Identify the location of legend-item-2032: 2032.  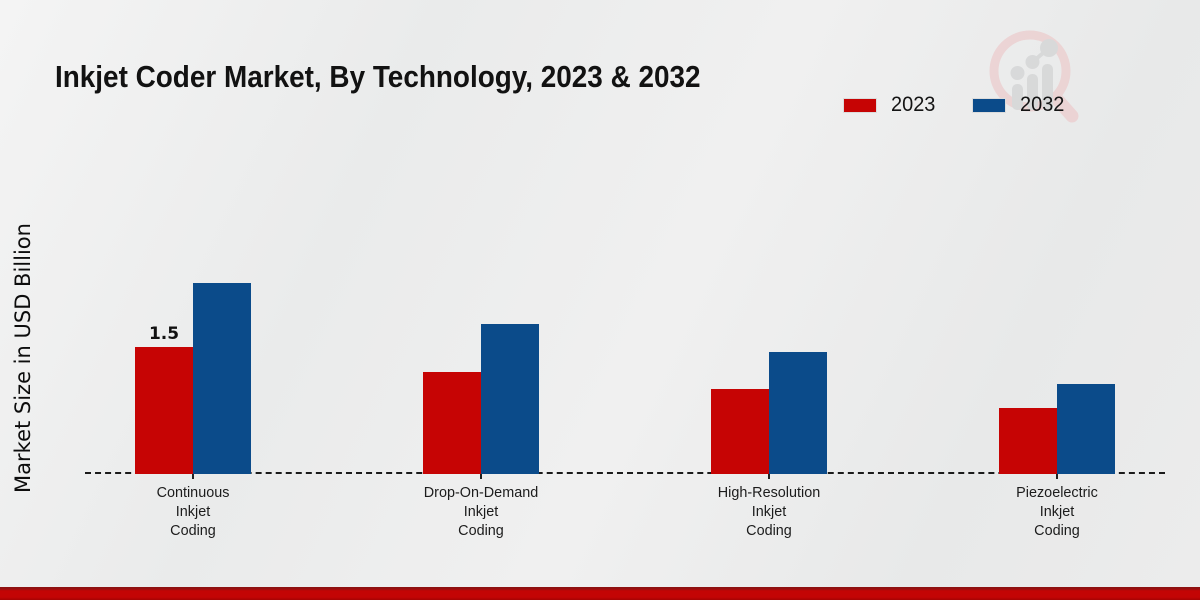
(1019, 105).